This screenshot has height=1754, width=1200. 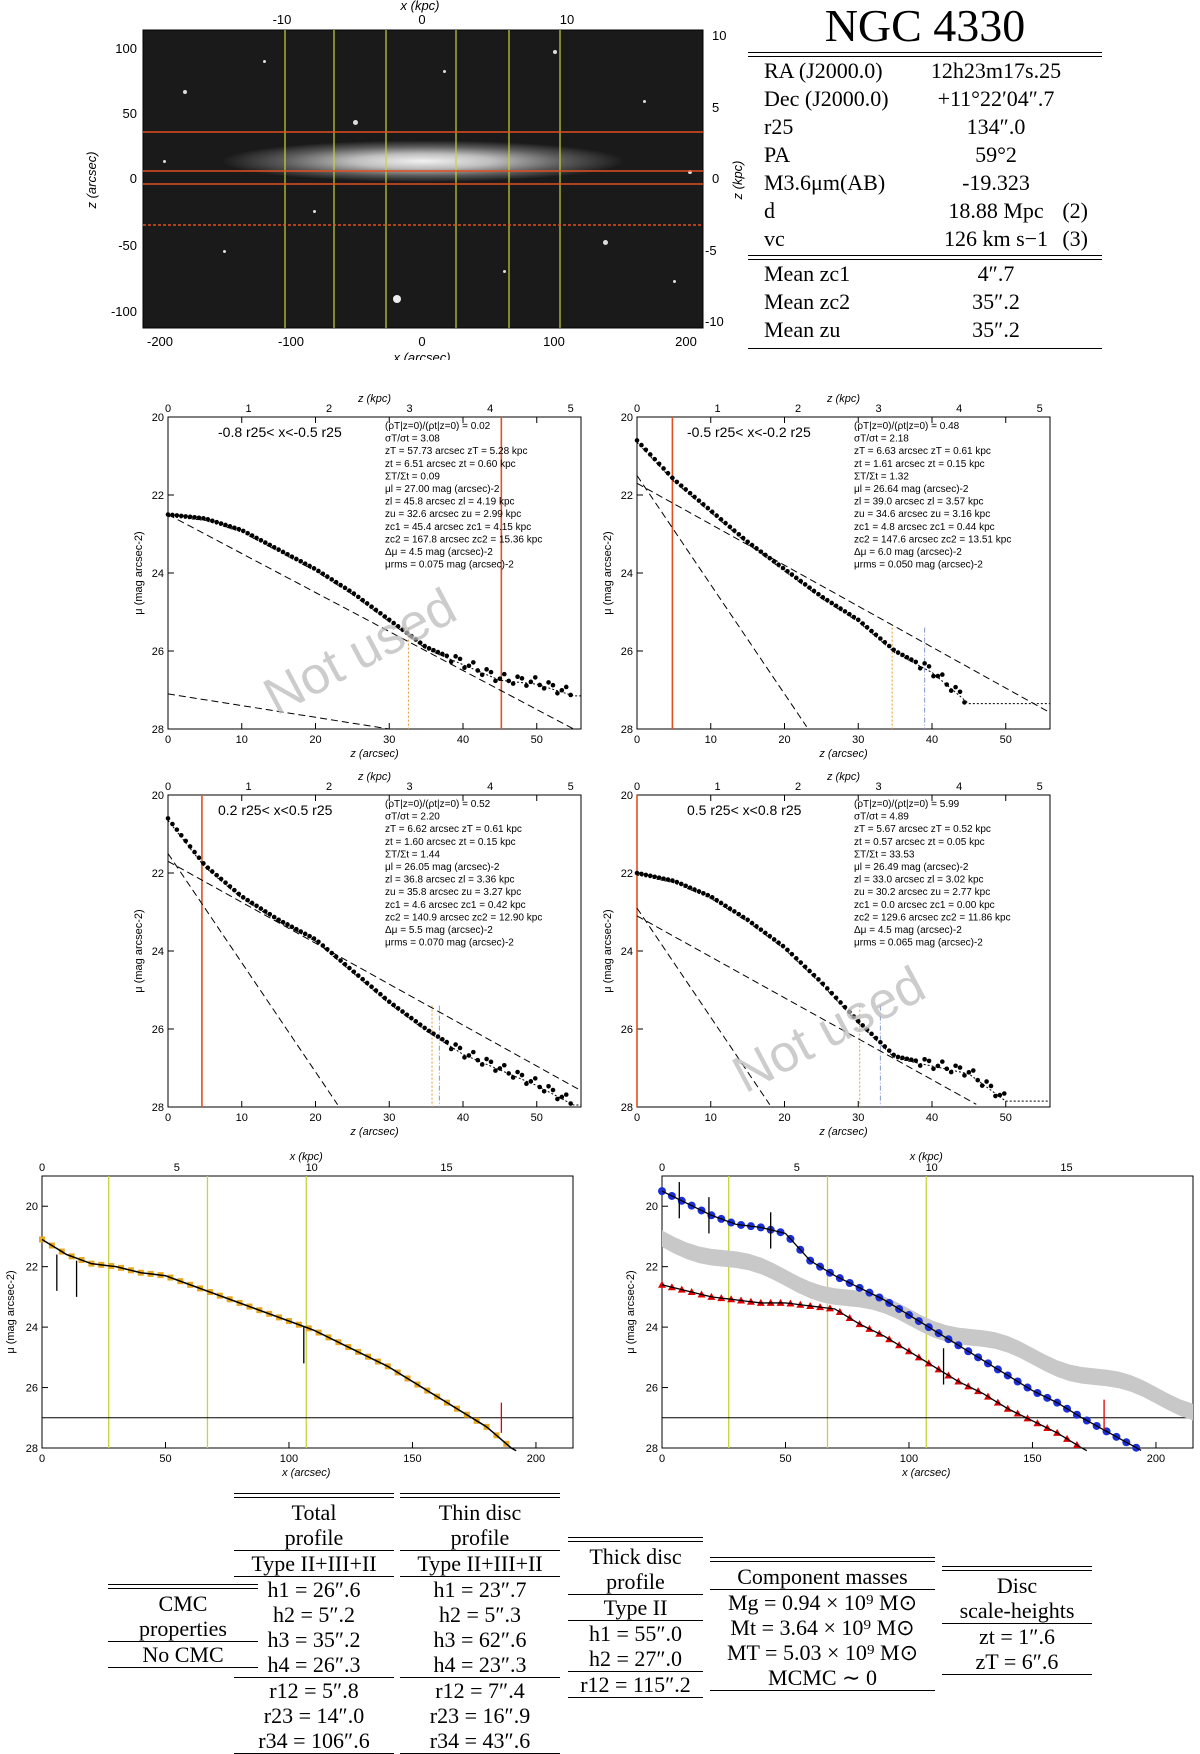 What do you see at coordinates (480, 1664) in the screenshot?
I see `table-cell: h4 = 23″.3` at bounding box center [480, 1664].